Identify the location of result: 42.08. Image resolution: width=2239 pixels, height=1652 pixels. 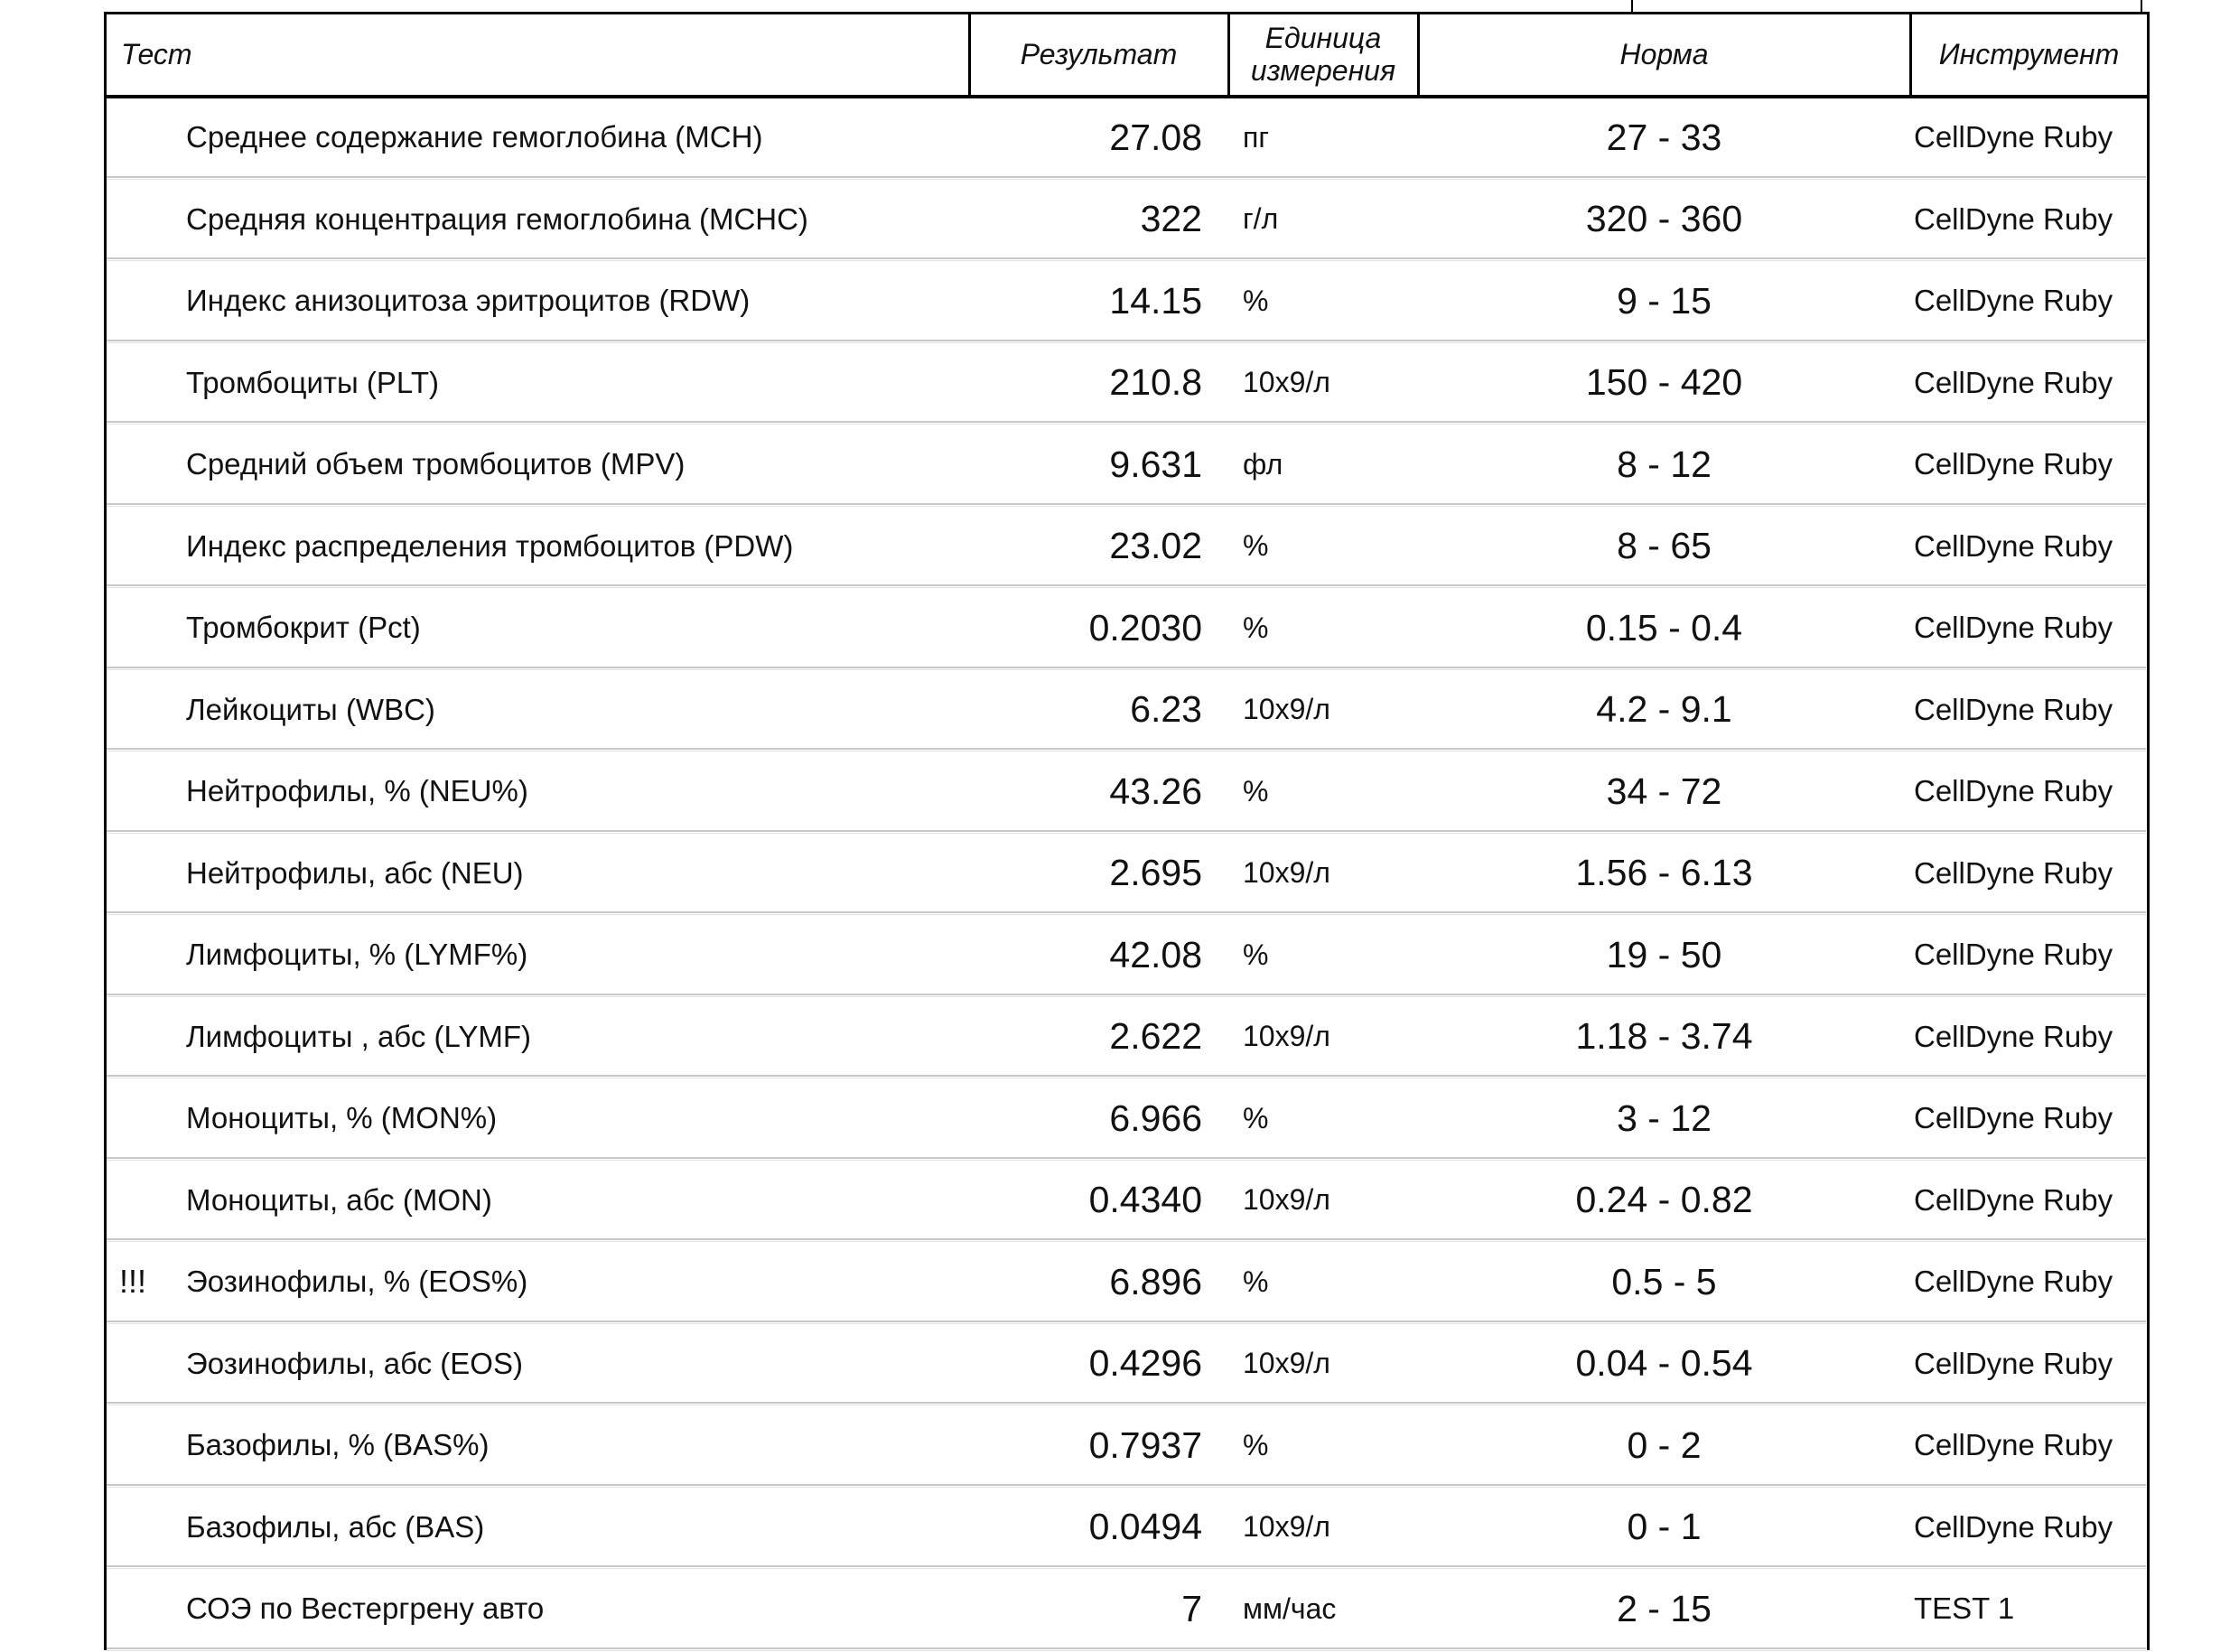
(1155, 954).